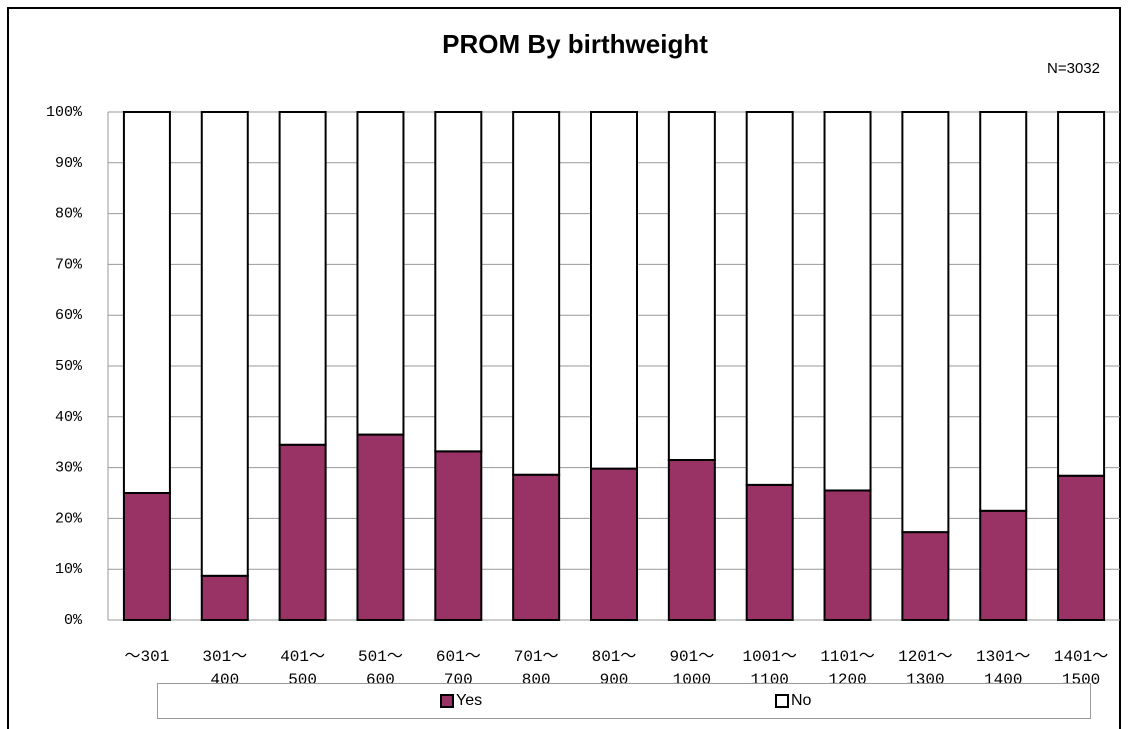 This screenshot has width=1136, height=729. I want to click on legend-label: No, so click(801, 700).